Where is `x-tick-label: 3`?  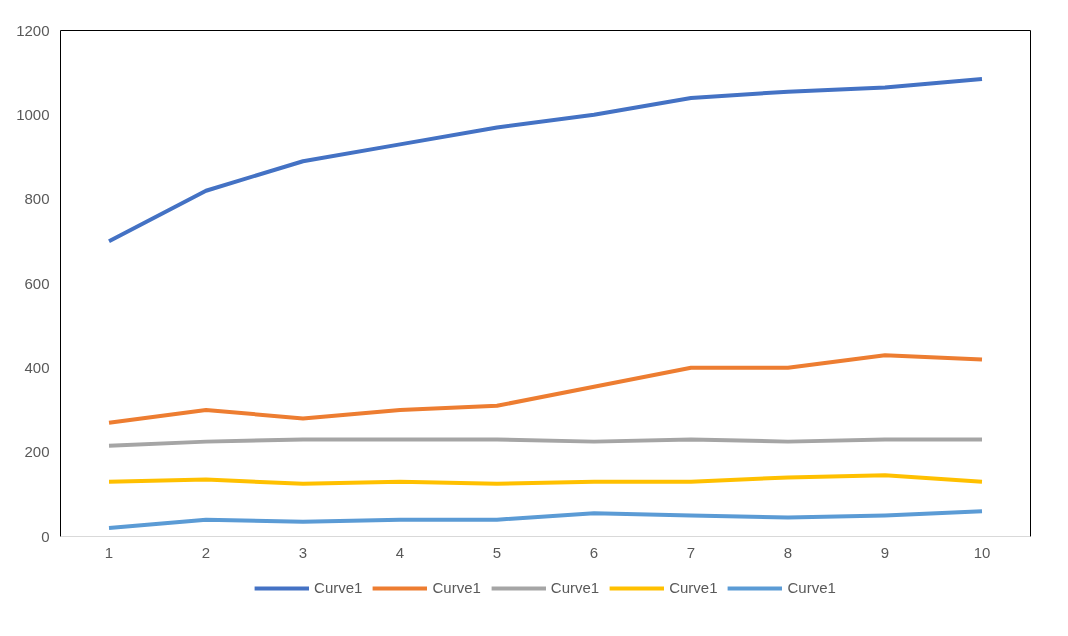
x-tick-label: 3 is located at coordinates (303, 552).